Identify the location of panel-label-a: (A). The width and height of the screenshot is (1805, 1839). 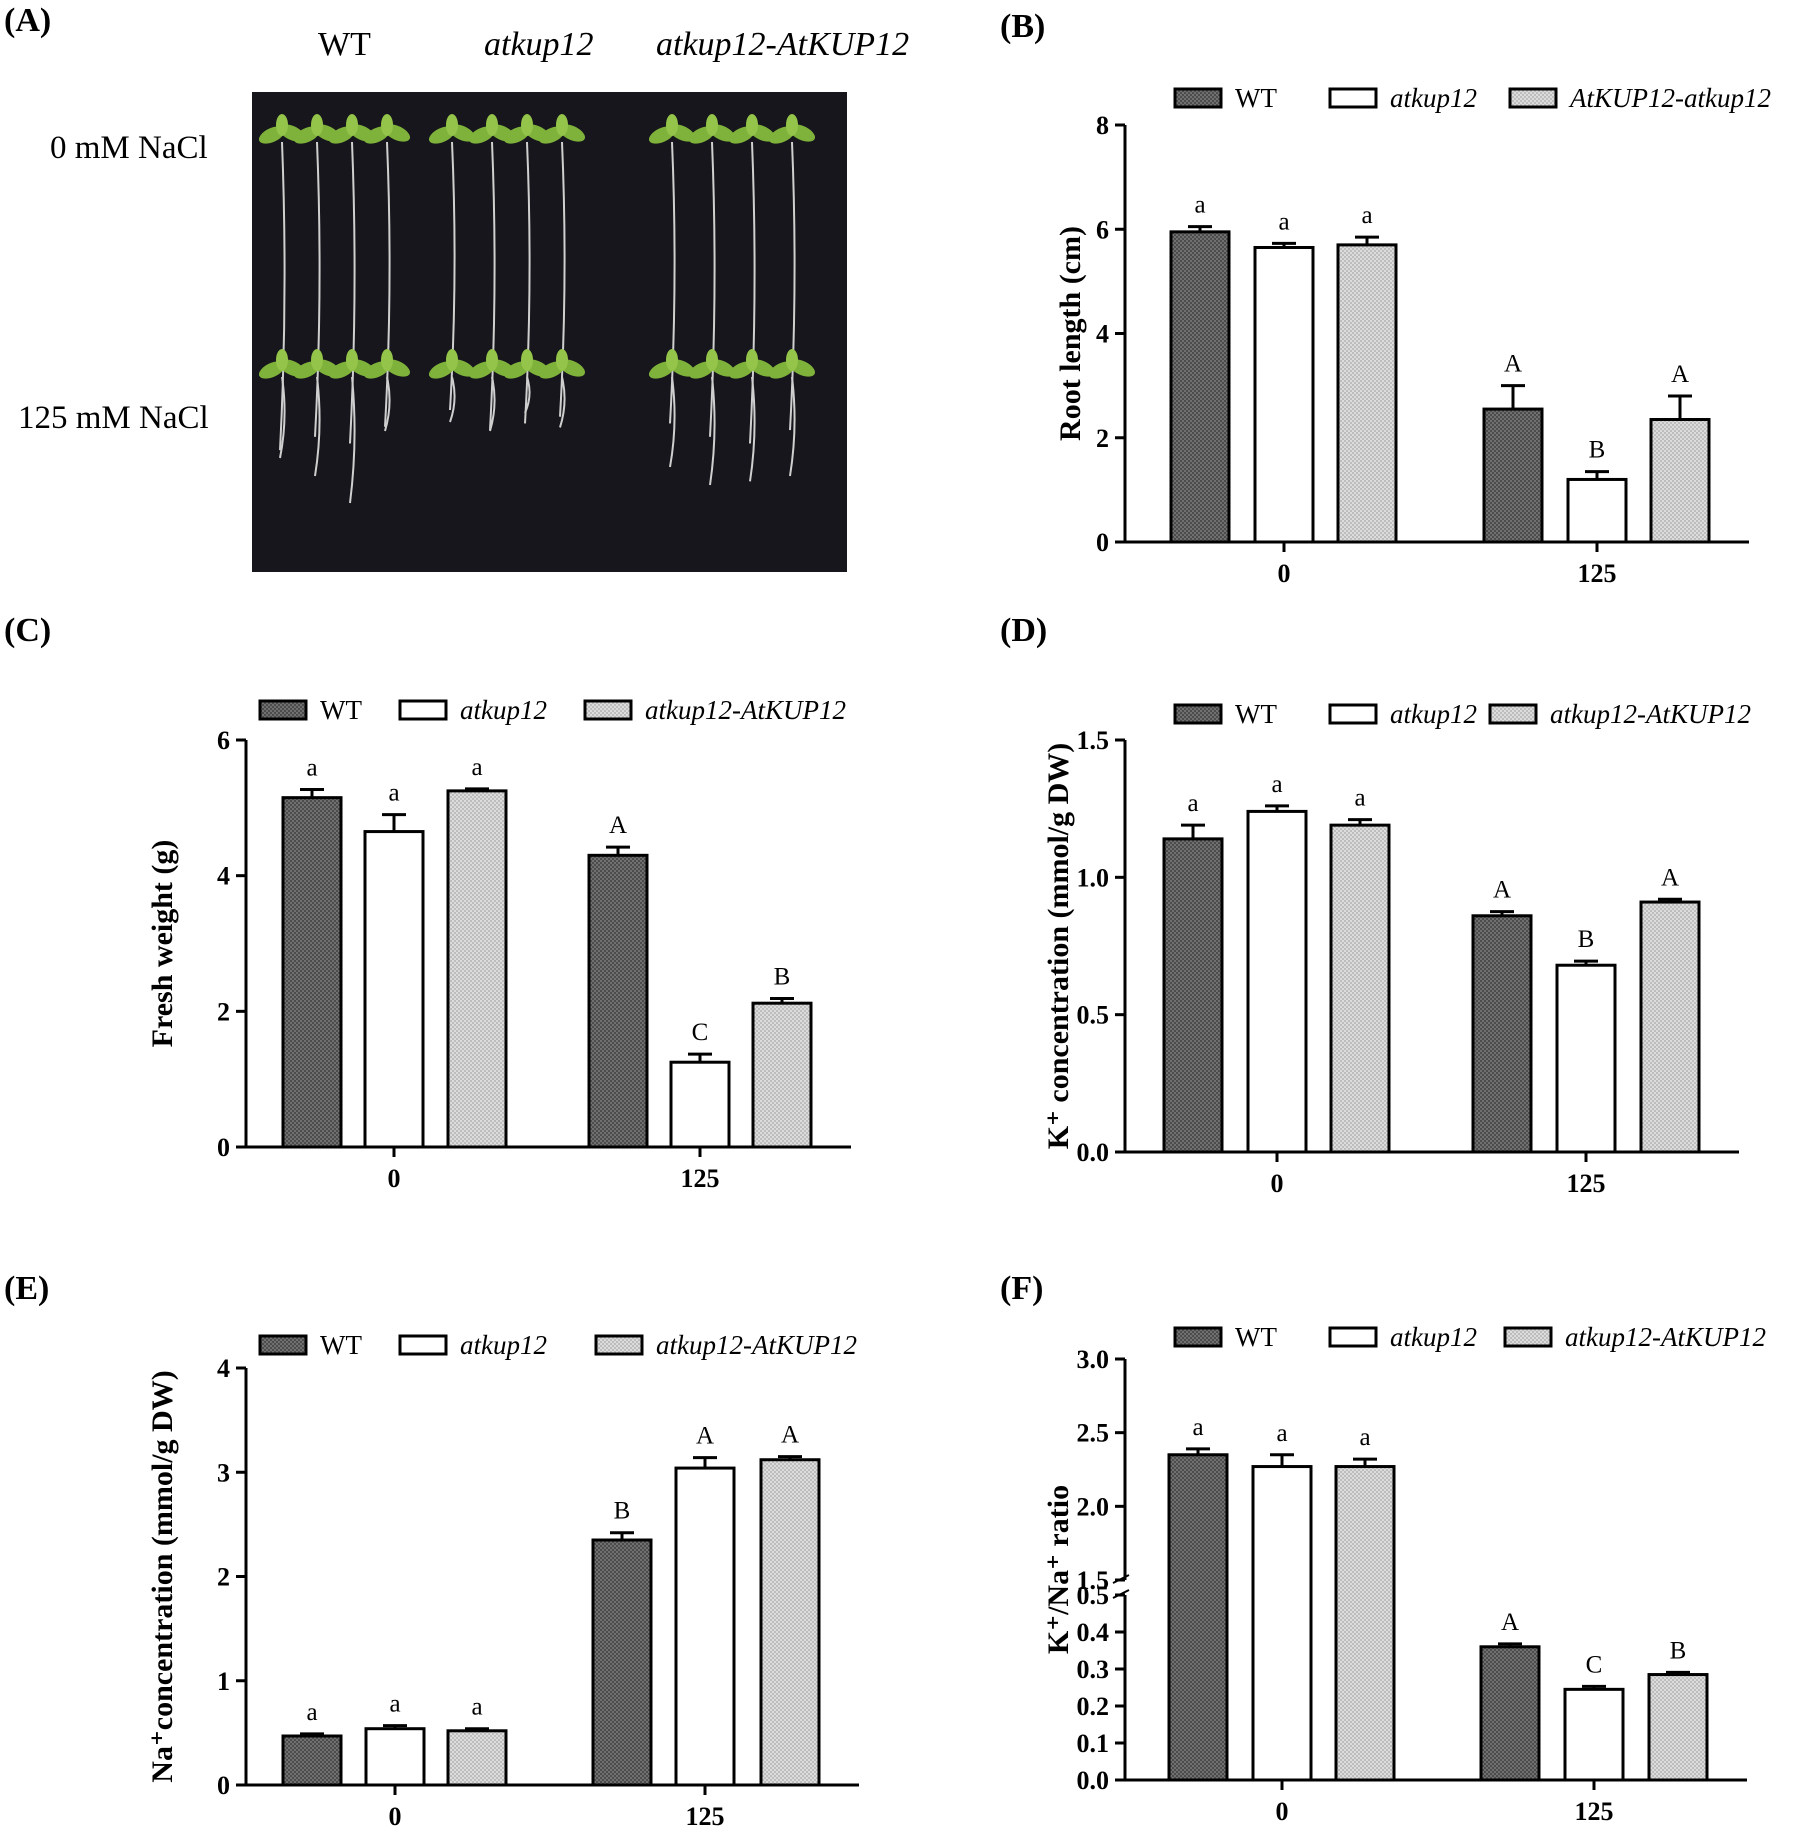
(28, 20).